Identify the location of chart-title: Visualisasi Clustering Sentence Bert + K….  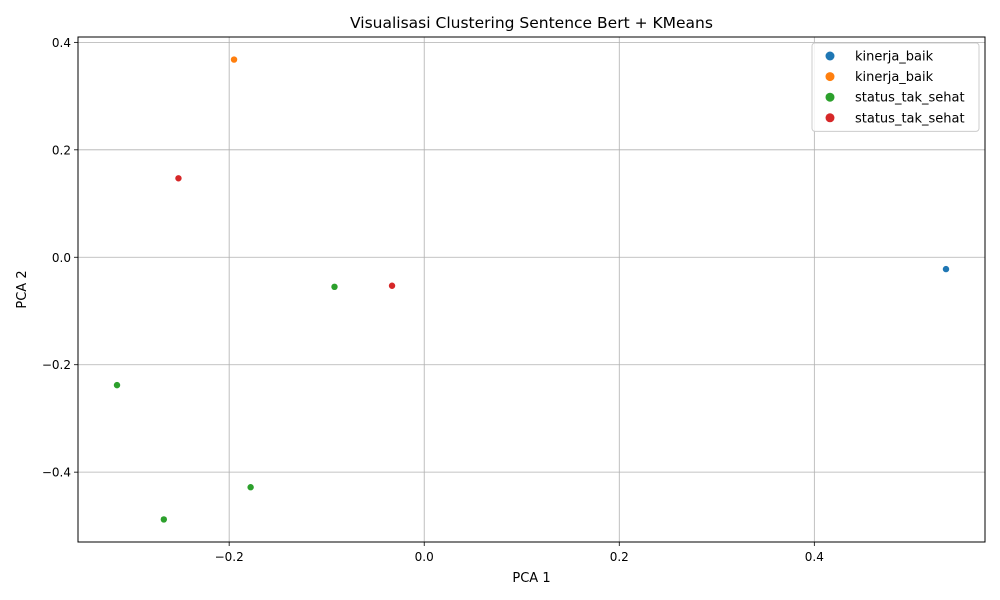
(531, 23).